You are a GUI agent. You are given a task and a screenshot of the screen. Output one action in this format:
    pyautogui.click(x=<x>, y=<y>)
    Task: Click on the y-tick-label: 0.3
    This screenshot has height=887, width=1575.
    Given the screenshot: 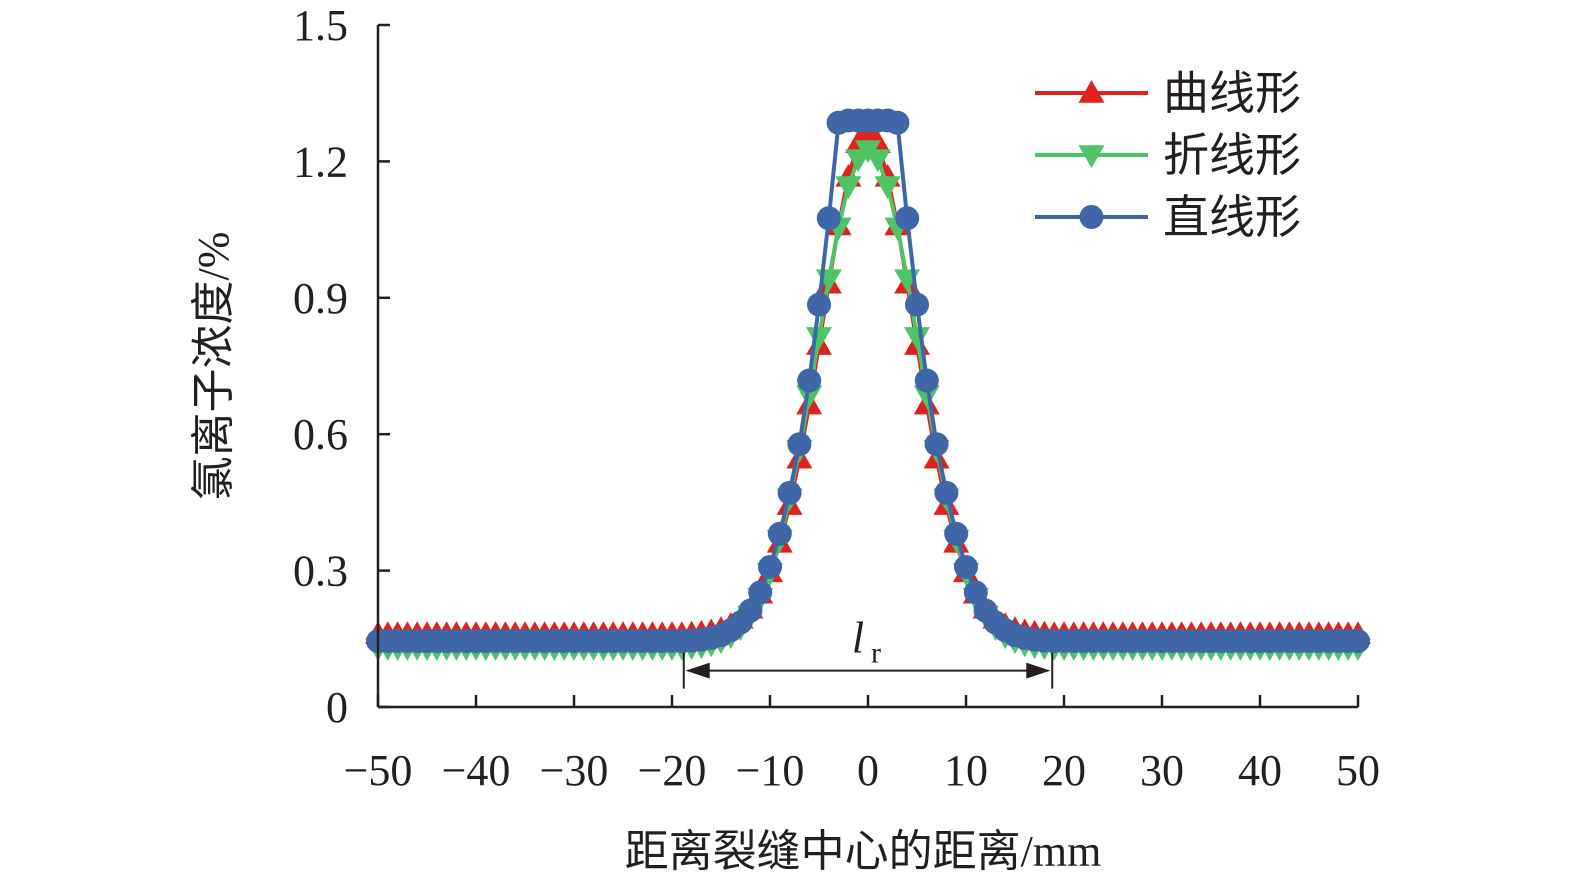 What is the action you would take?
    pyautogui.click(x=320, y=571)
    